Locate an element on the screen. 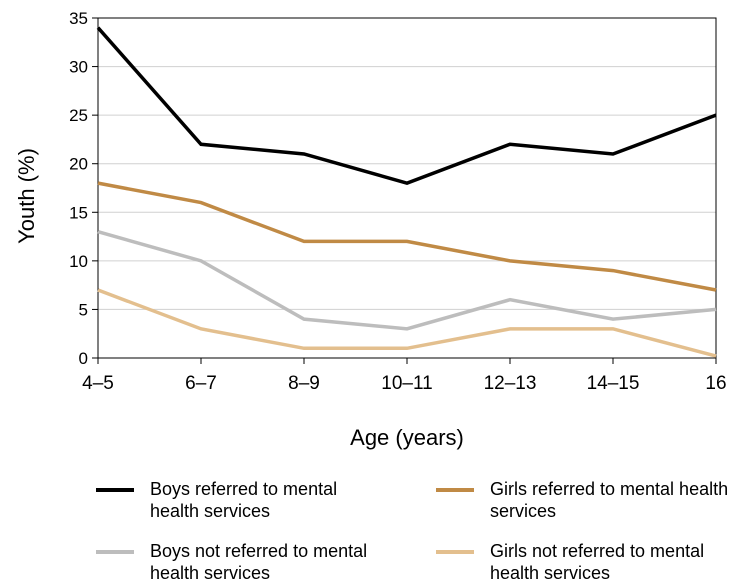  y-axis-label: Youth (%) is located at coordinates (26, 196).